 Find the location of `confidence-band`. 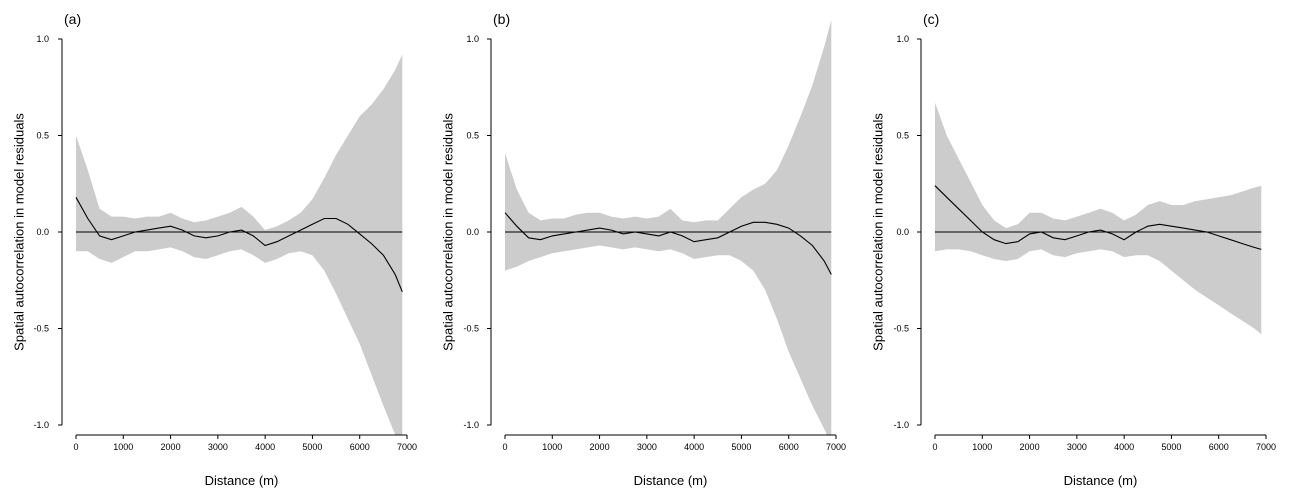

confidence-band is located at coordinates (1098, 218).